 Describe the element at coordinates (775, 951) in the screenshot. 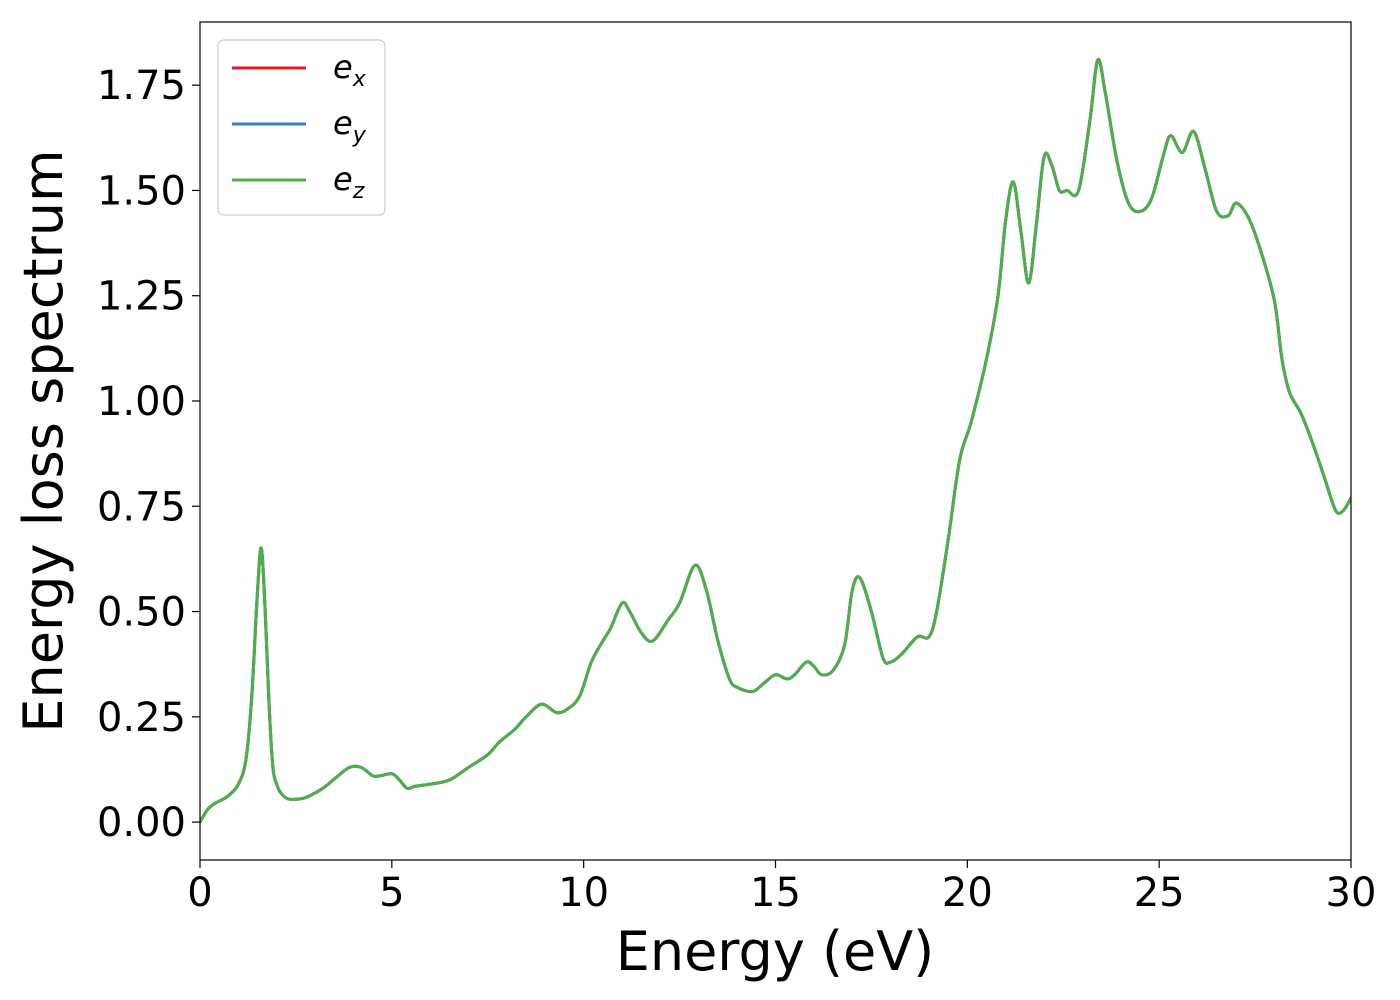

I see `x-axis-title: Energy (eV)` at that location.